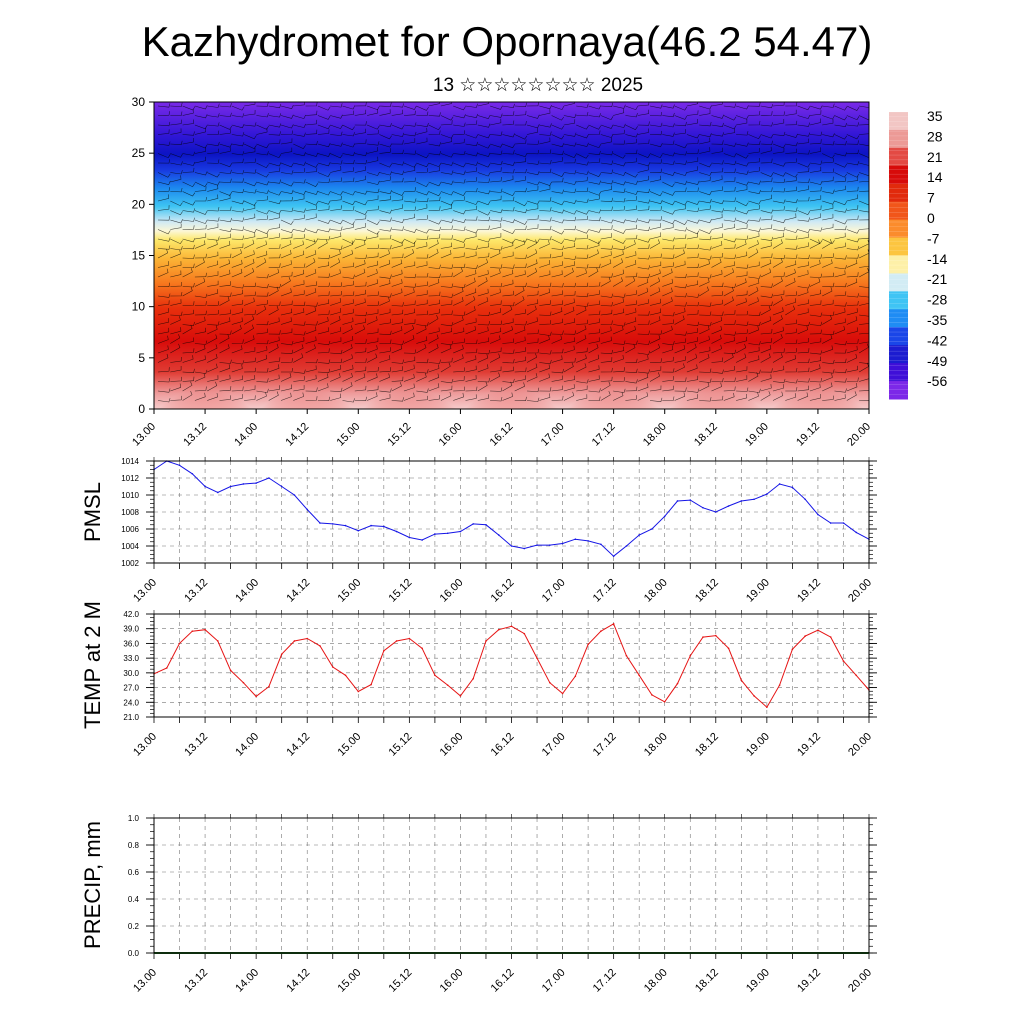 The height and width of the screenshot is (1024, 1024). I want to click on x-tick-label: 15.12, so click(401, 745).